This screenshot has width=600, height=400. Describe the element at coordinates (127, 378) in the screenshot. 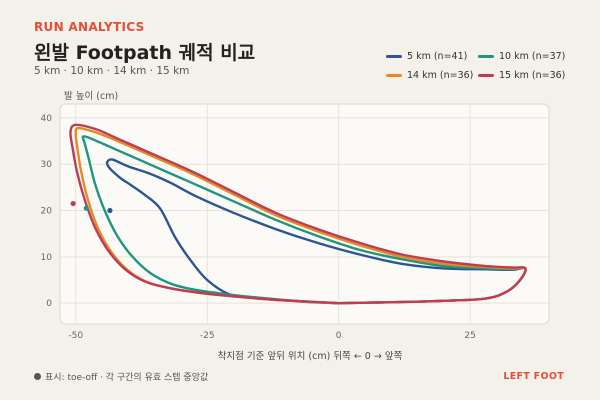

I see `footnote-text: 표시: toe-off · 각 구간의 유효 스텝 중앙값` at that location.